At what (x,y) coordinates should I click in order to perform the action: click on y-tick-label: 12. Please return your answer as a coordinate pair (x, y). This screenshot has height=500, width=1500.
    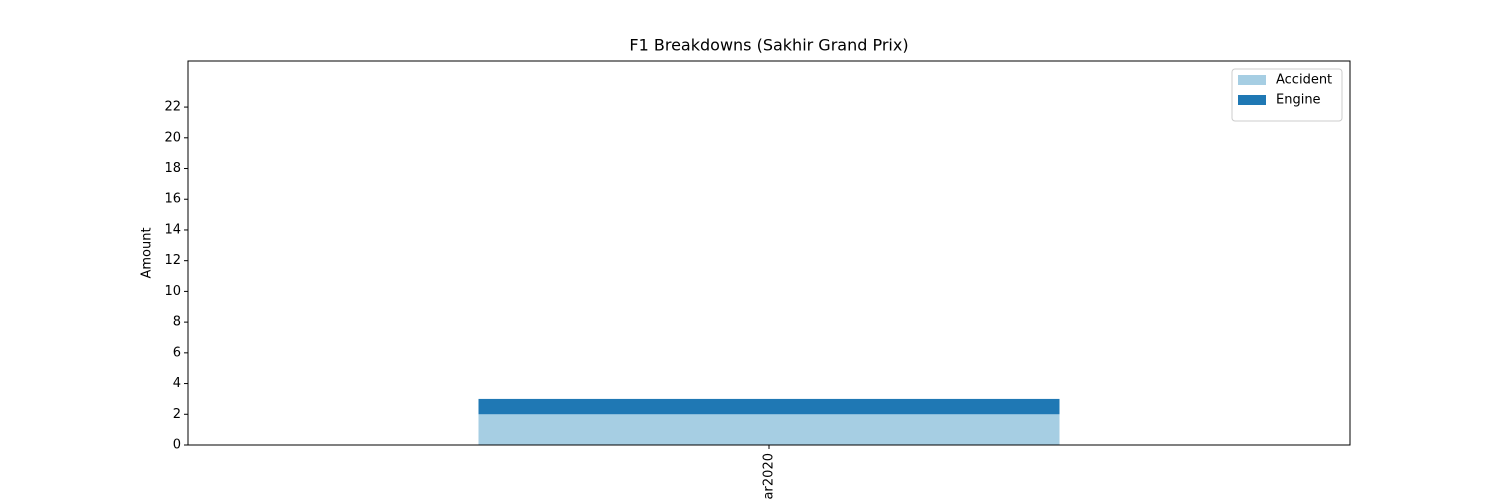
    Looking at the image, I should click on (172, 260).